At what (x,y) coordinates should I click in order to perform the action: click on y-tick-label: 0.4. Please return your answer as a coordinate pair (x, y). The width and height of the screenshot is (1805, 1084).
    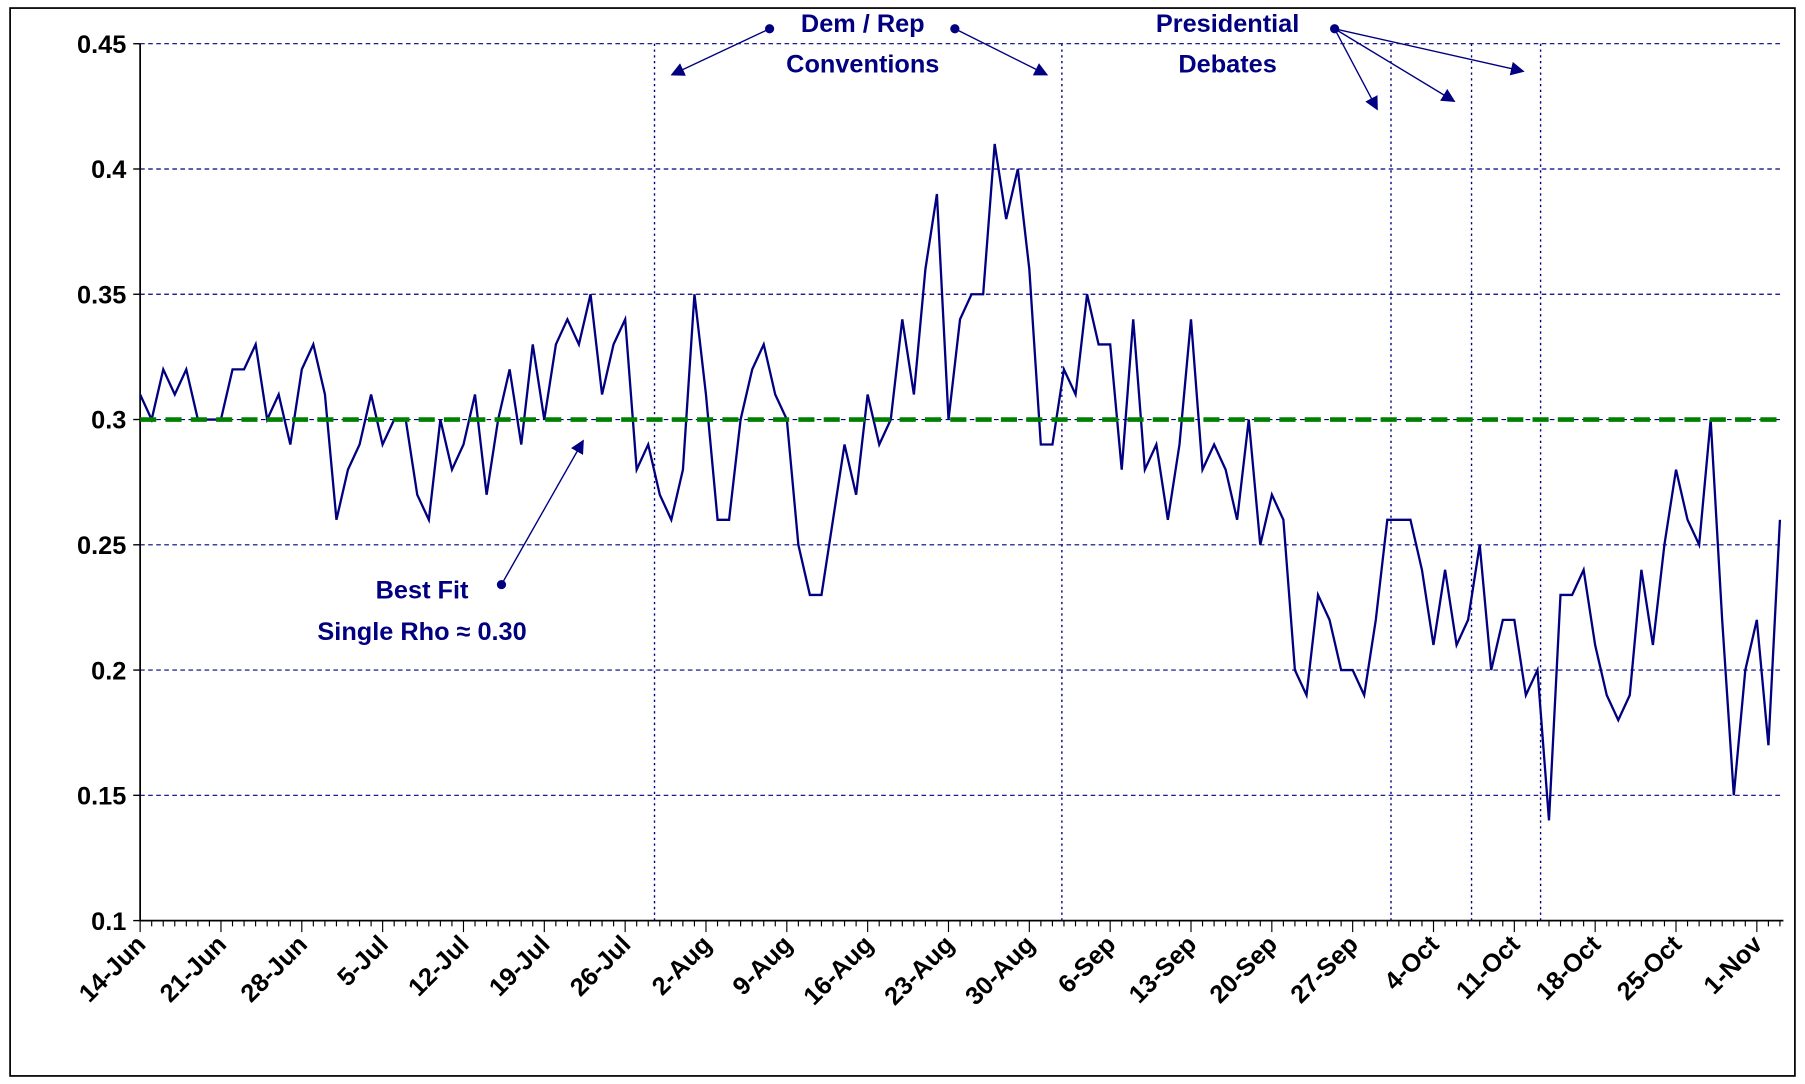
    Looking at the image, I should click on (108, 170).